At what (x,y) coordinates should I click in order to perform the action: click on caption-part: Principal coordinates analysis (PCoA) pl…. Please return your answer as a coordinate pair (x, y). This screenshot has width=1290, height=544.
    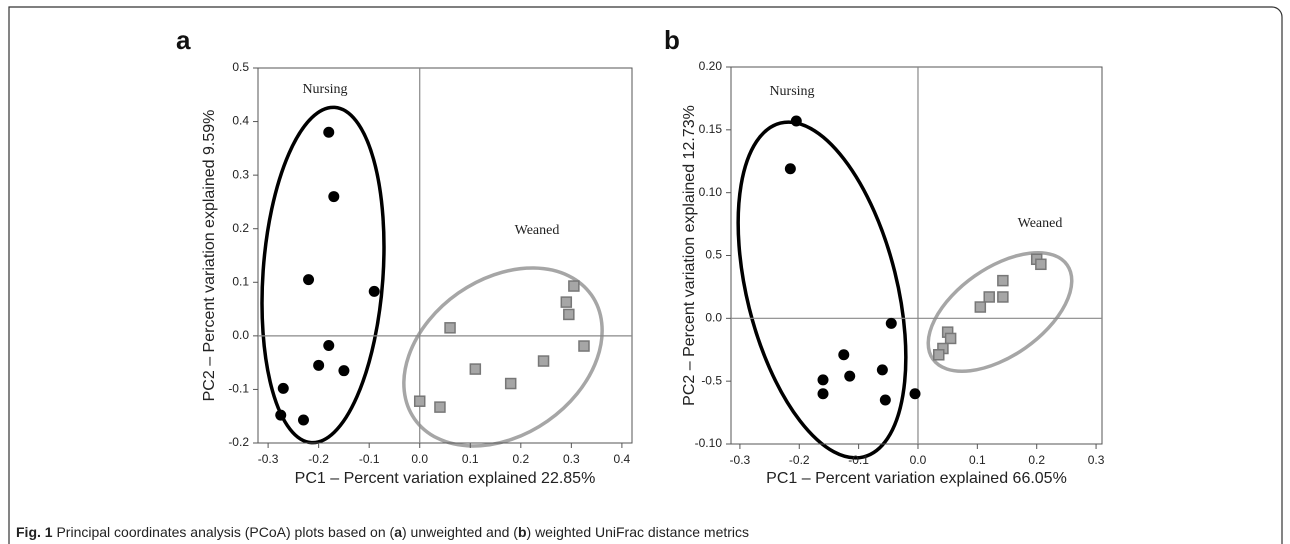
    Looking at the image, I should click on (224, 532).